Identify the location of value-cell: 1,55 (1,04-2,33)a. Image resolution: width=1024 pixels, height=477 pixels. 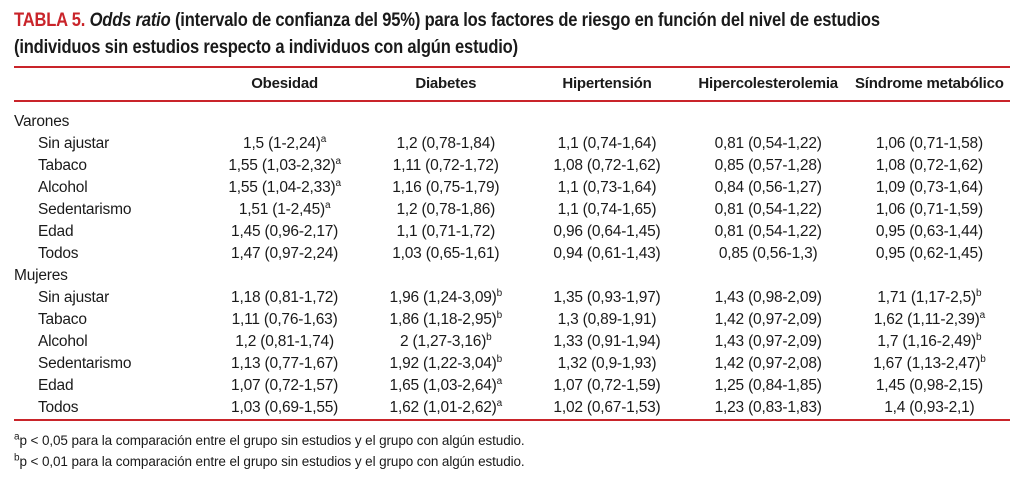
(284, 186).